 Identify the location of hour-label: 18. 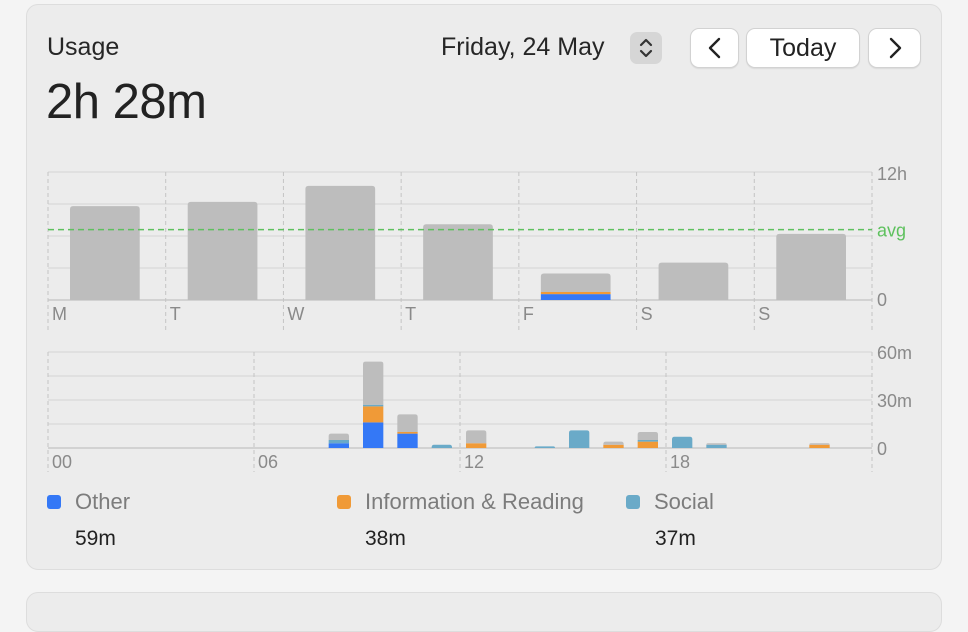
(680, 462).